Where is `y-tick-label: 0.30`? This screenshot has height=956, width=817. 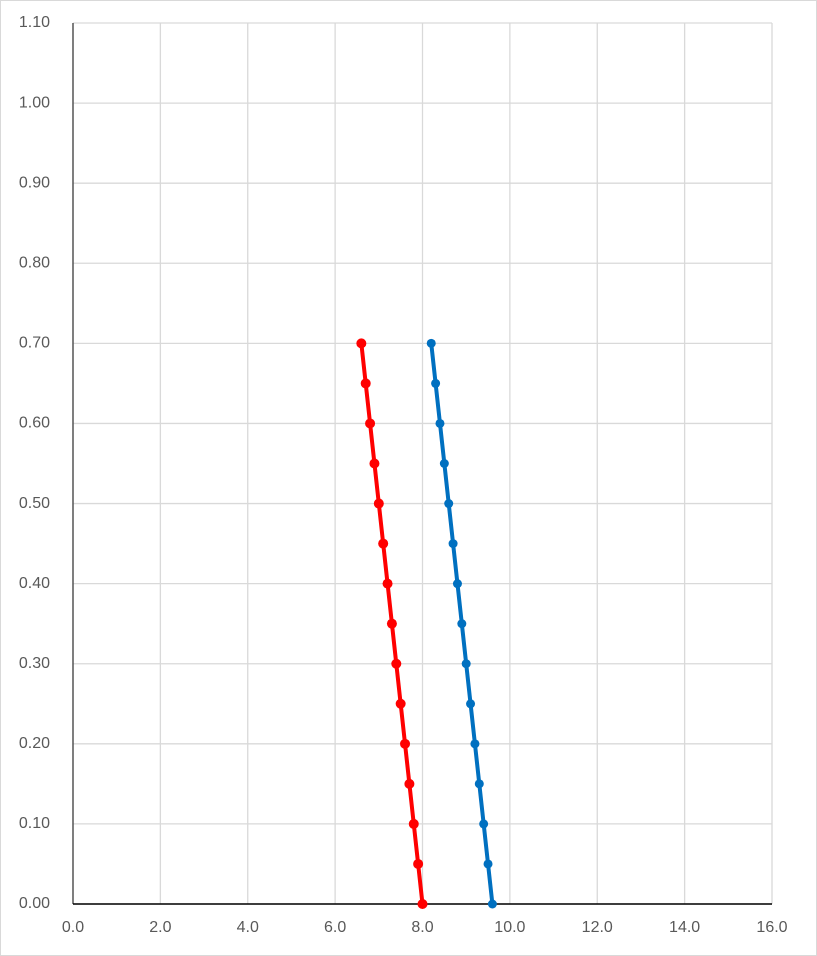
y-tick-label: 0.30 is located at coordinates (34, 663).